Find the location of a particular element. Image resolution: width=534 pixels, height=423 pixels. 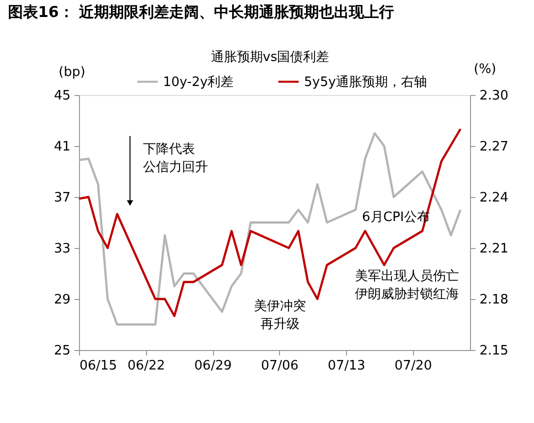

x-tick-label: 06/15 is located at coordinates (98, 366).